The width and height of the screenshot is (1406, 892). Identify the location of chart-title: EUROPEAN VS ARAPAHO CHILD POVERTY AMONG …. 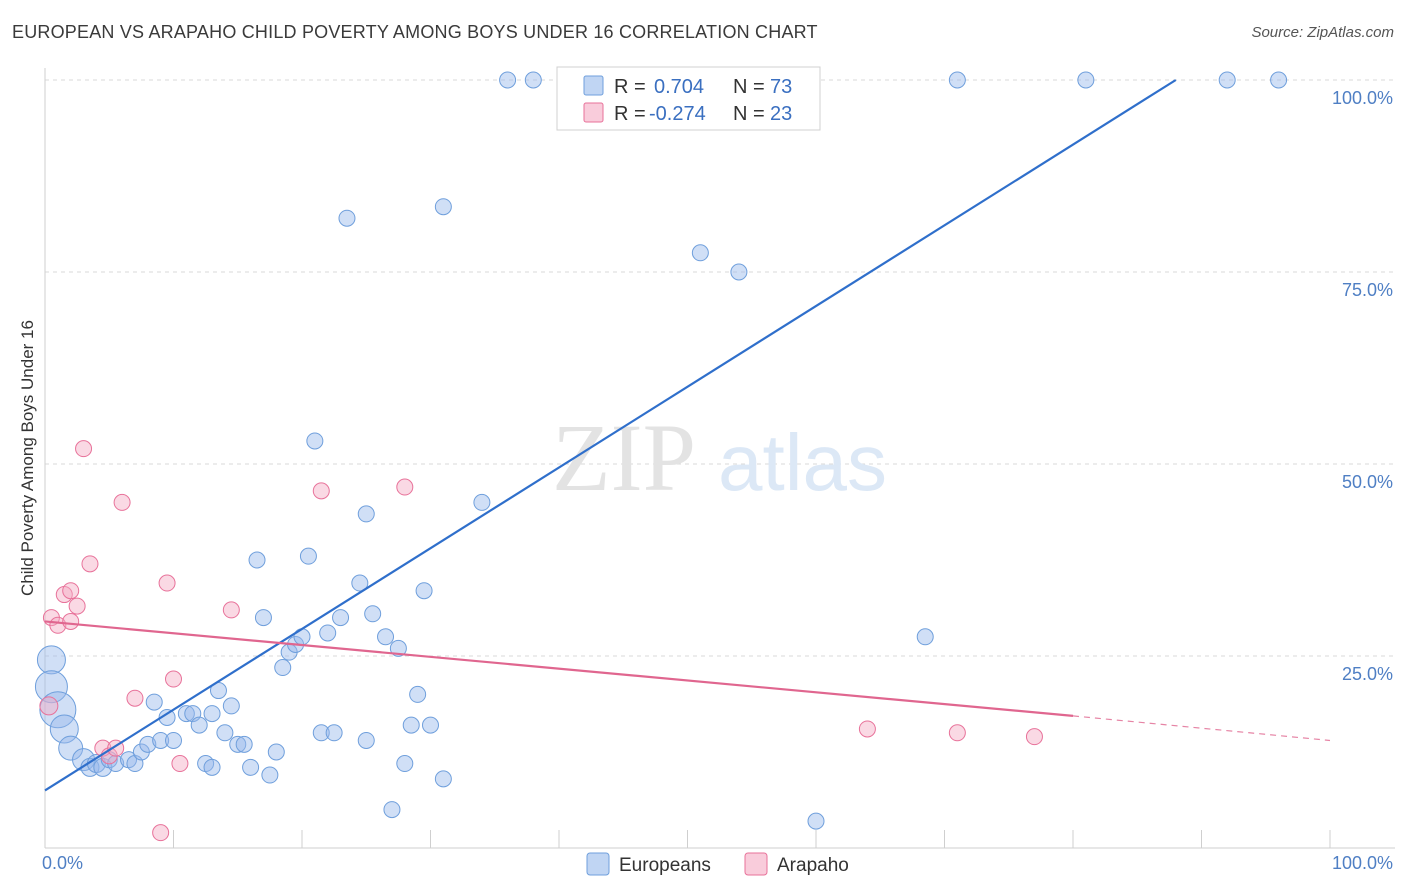
(415, 32).